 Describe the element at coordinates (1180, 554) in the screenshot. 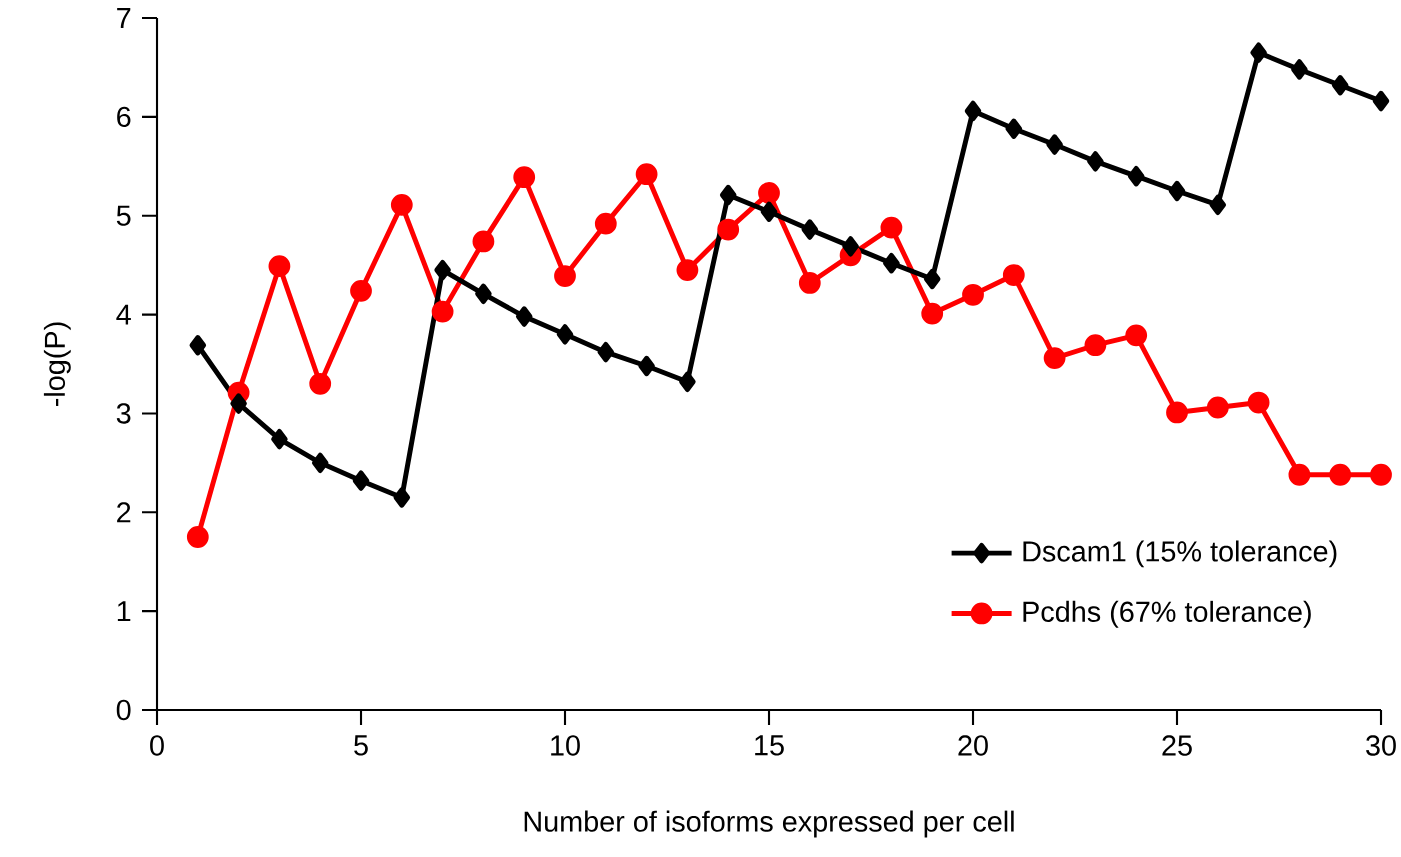

I see `legend-label: Dscam1 (15% tolerance)` at that location.